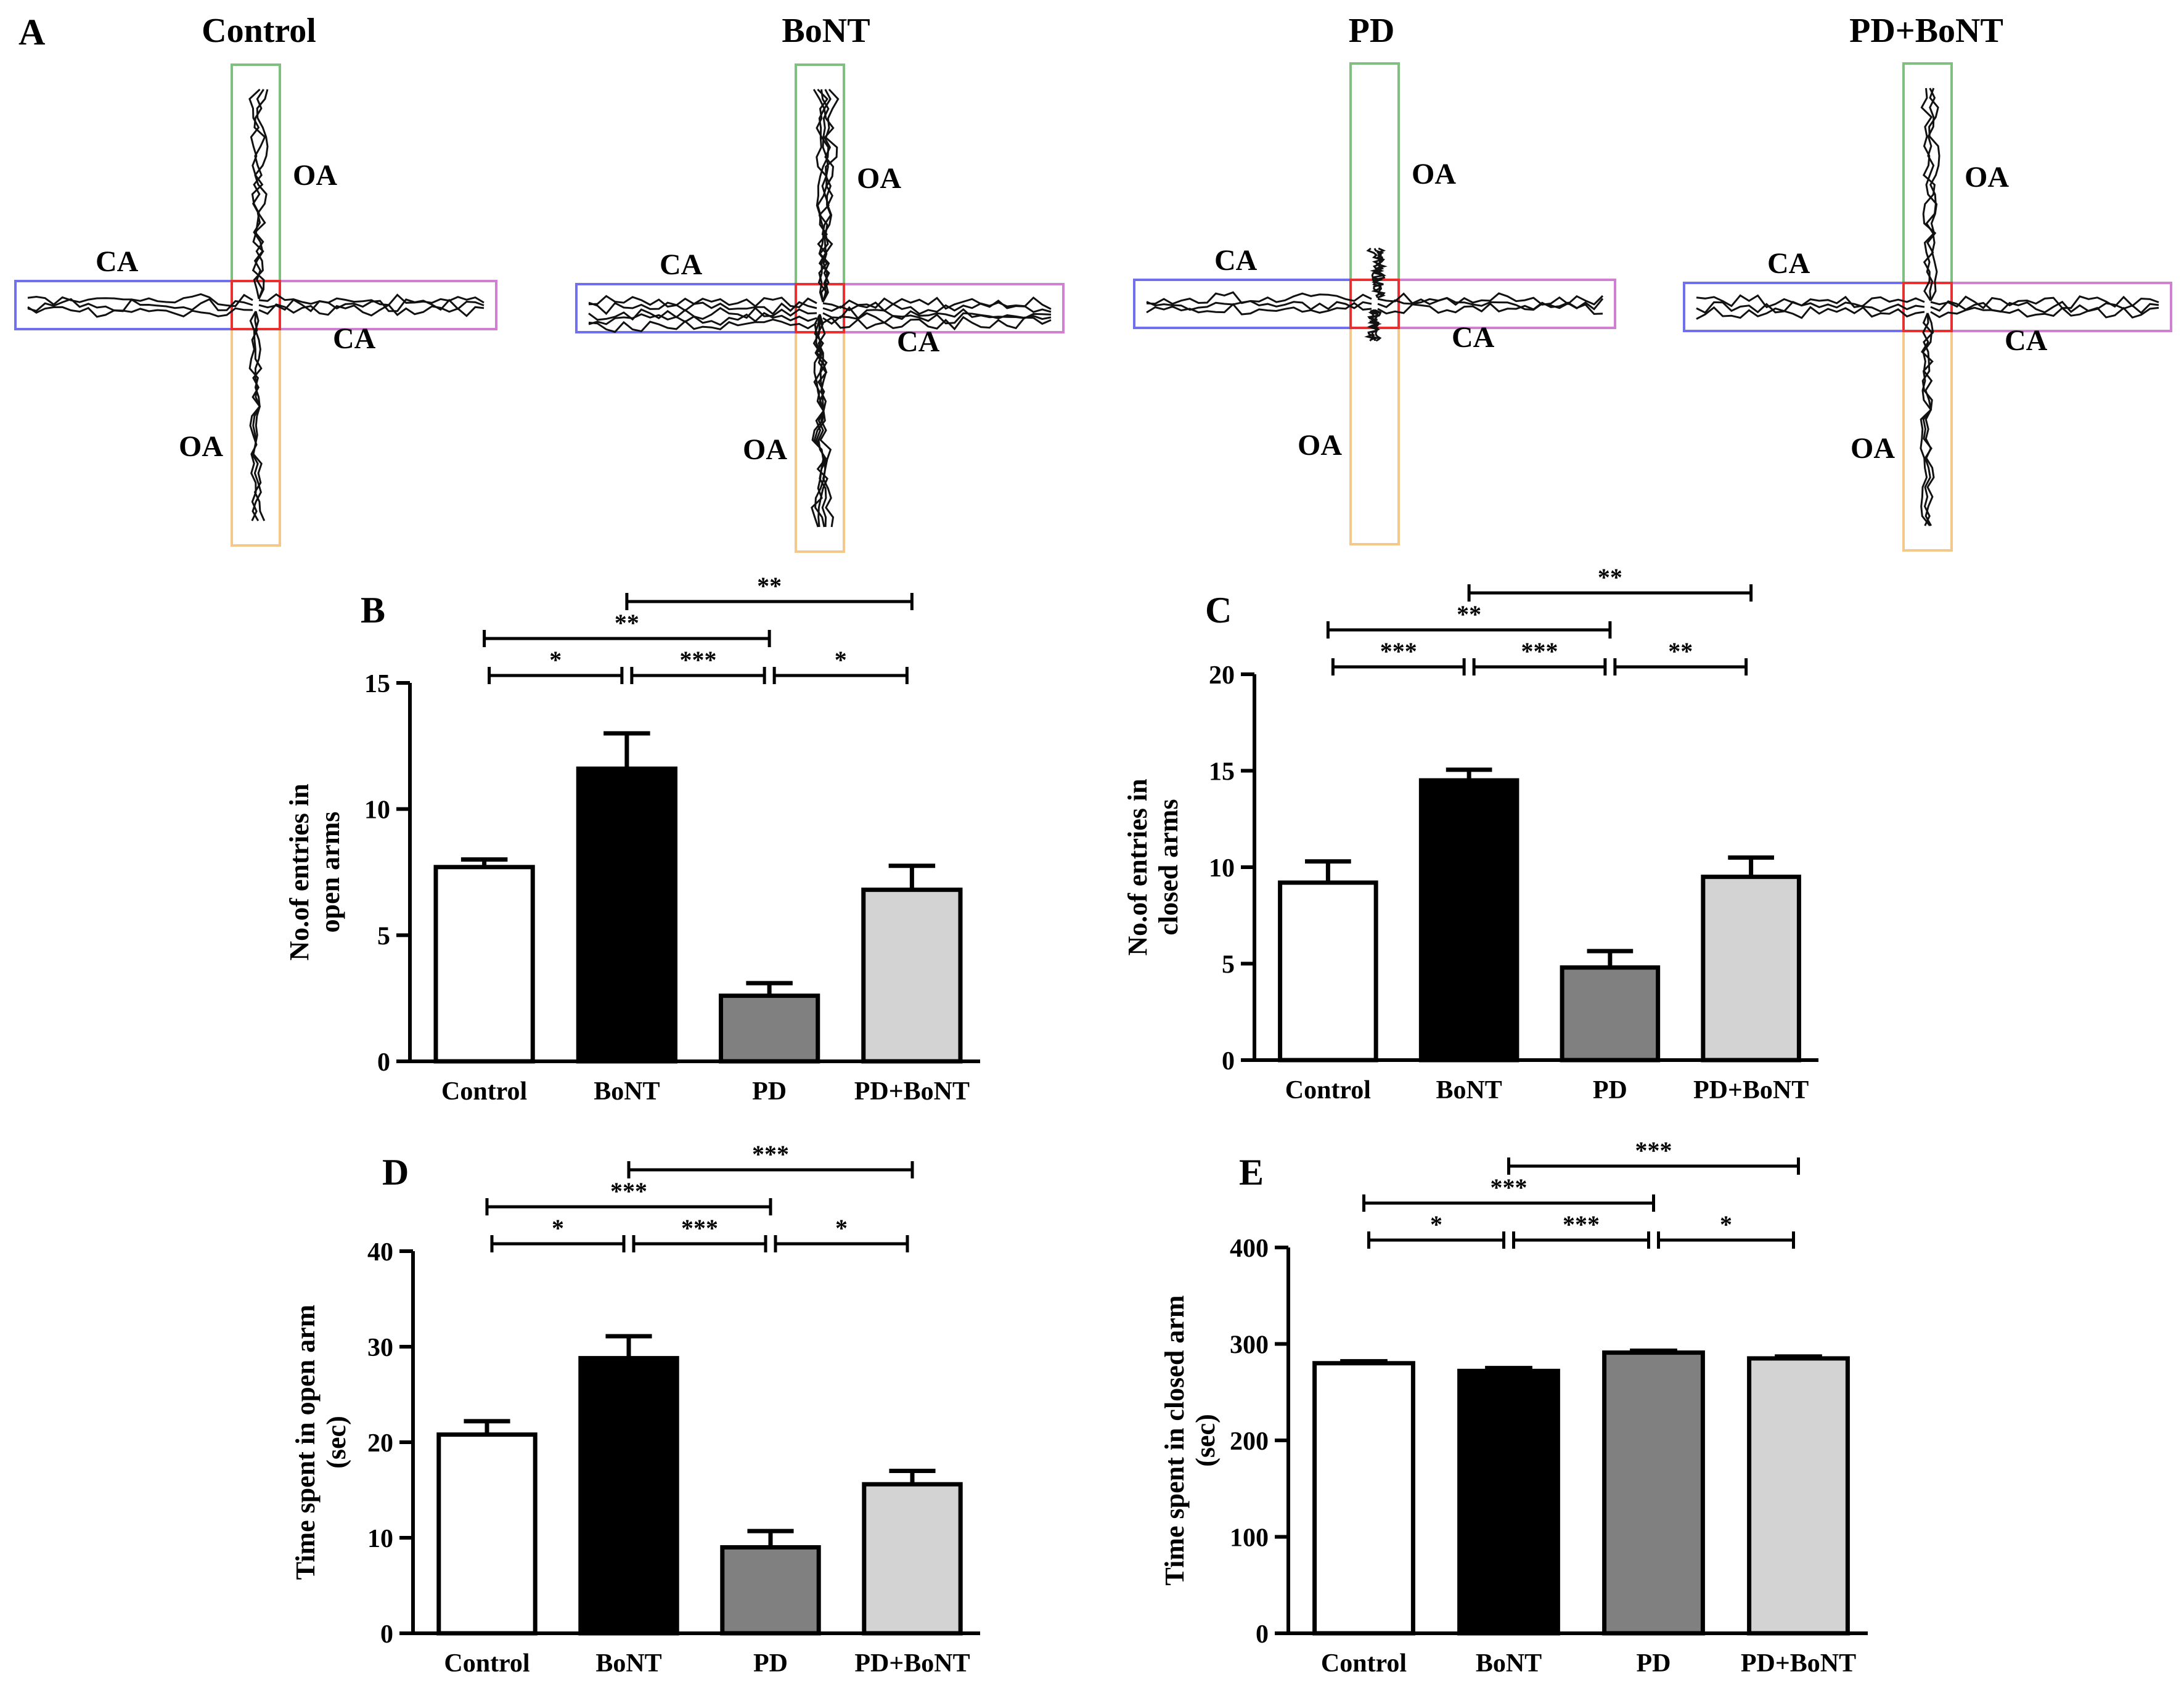 This screenshot has width=2184, height=1690. What do you see at coordinates (1218, 610) in the screenshot?
I see `panel-letter: C` at bounding box center [1218, 610].